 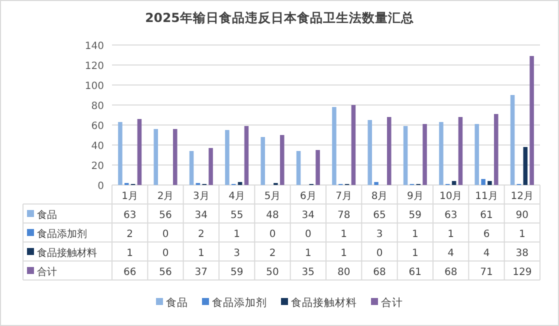 I want to click on x-tick-label: 12月, so click(x=522, y=196).